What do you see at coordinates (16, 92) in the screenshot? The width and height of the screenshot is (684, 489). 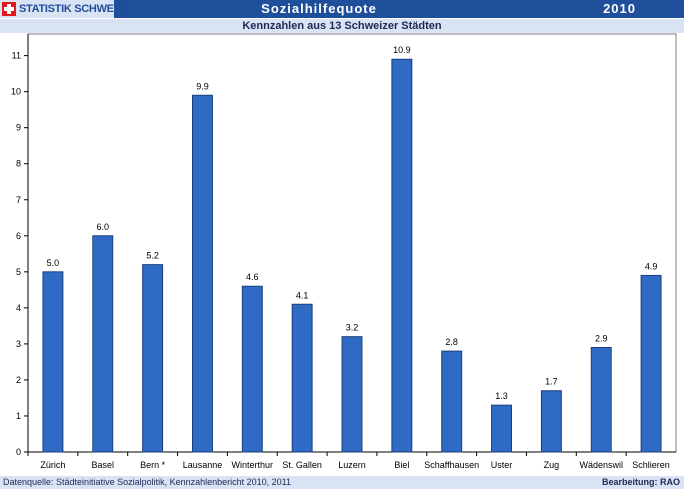 I see `y-tick-label: 10` at bounding box center [16, 92].